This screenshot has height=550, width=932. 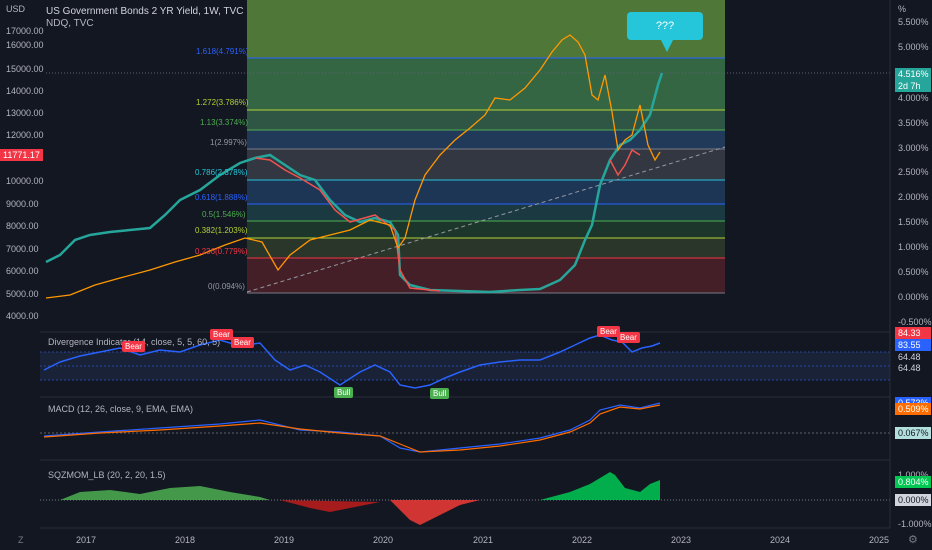 I want to click on sqz-axis-tick: -1.000%, so click(x=915, y=524).